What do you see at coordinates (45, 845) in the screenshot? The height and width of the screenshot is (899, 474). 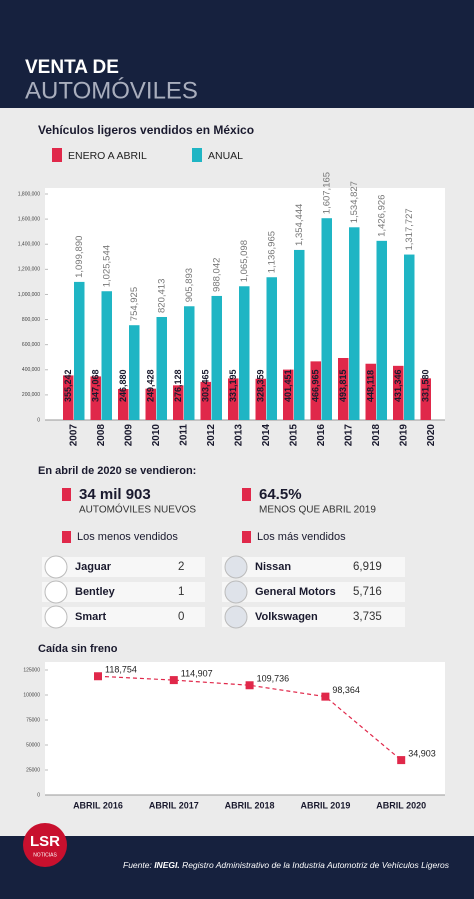 I see `logo` at bounding box center [45, 845].